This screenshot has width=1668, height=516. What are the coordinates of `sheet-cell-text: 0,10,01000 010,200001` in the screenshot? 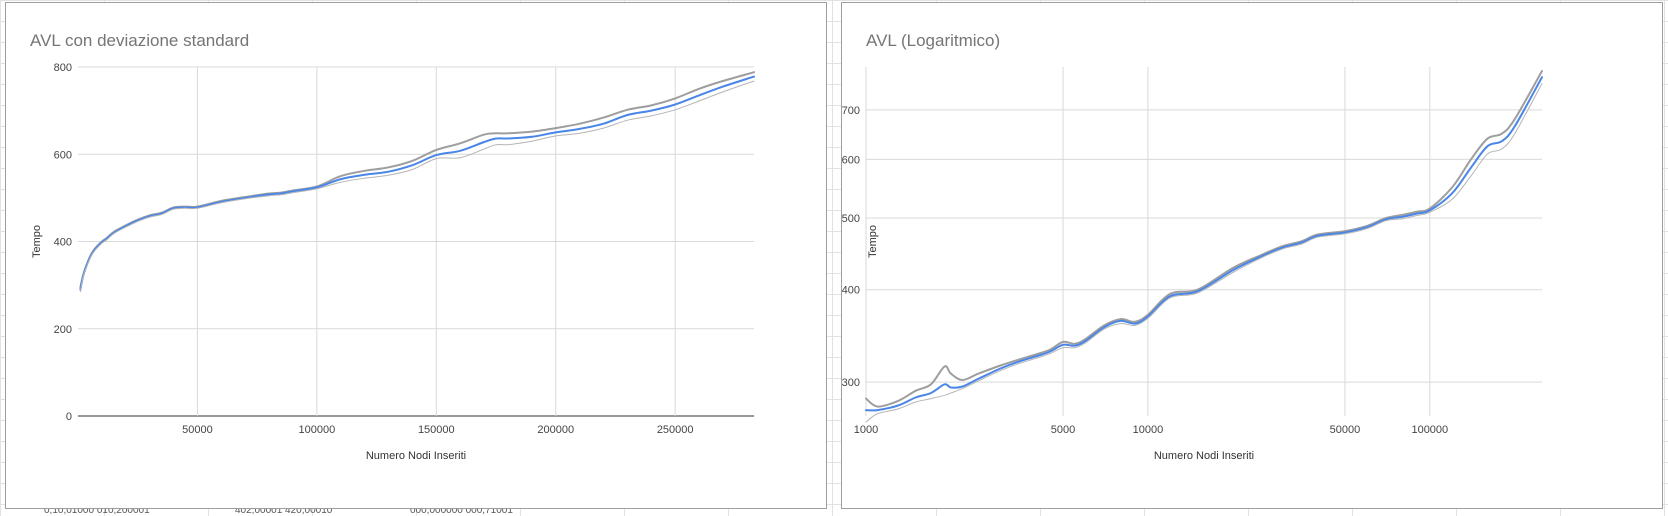 It's located at (97, 510).